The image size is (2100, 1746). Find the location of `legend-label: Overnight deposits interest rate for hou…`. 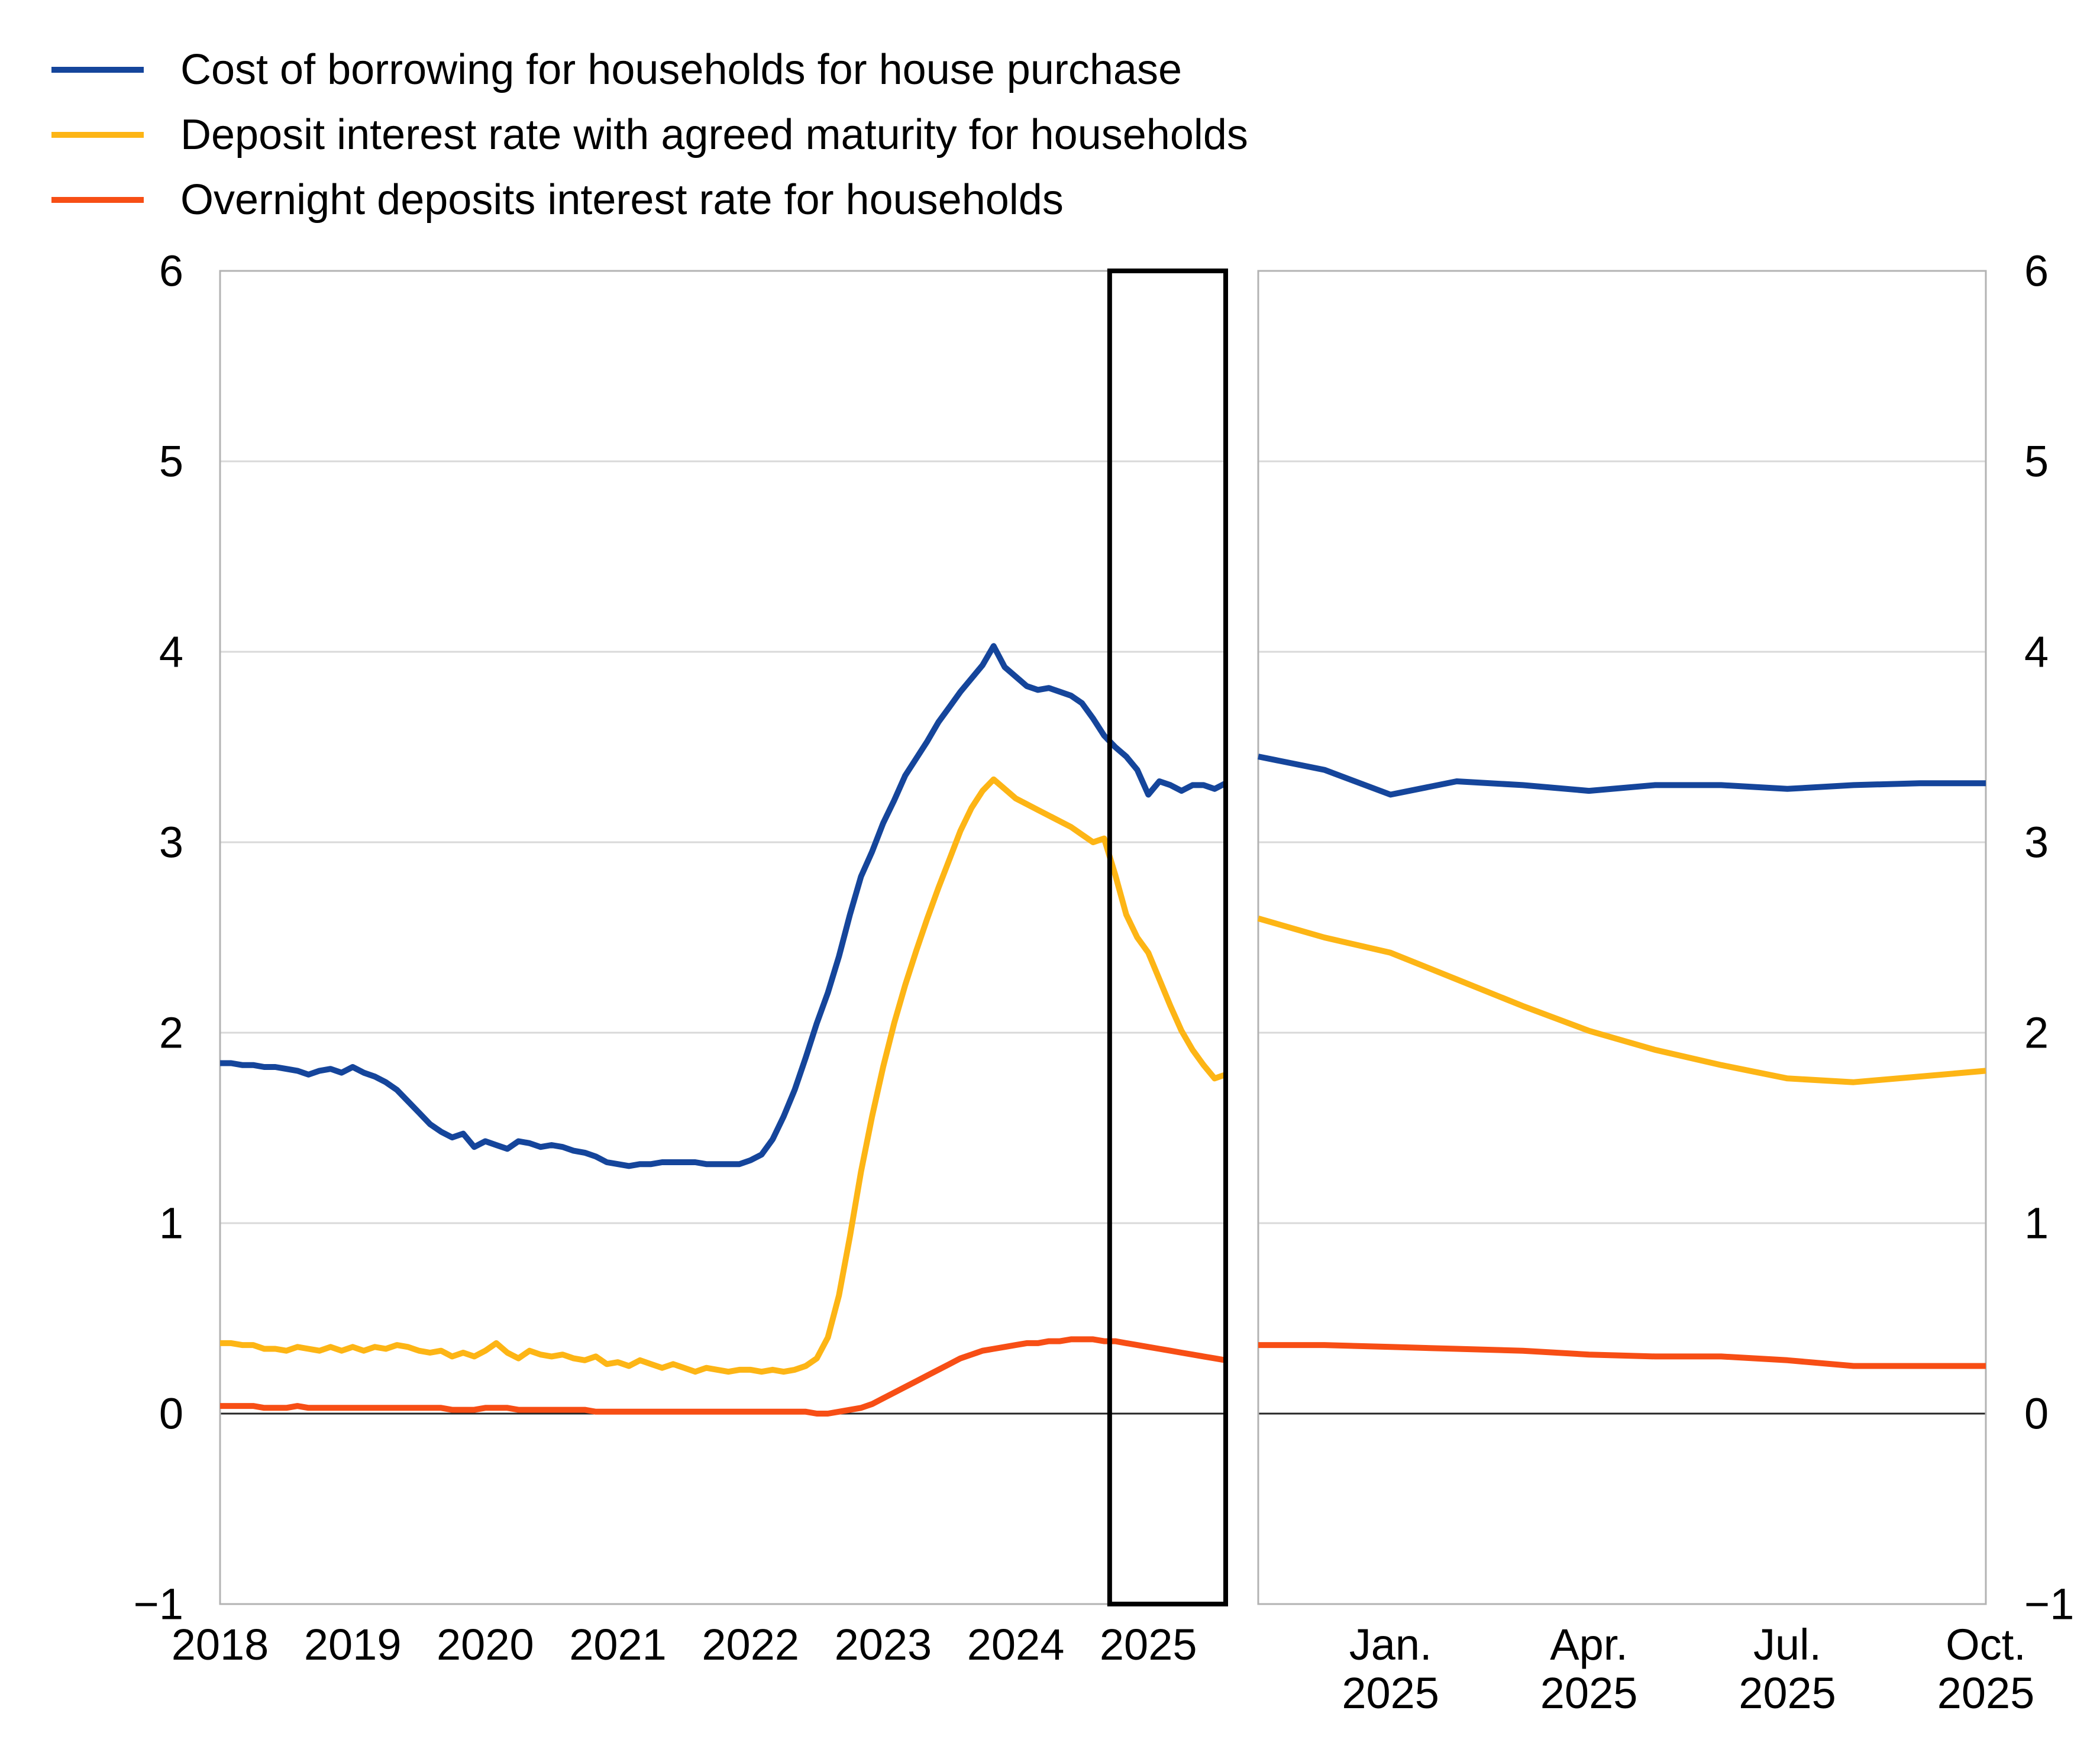

legend-label: Overnight deposits interest rate for hou… is located at coordinates (622, 200).